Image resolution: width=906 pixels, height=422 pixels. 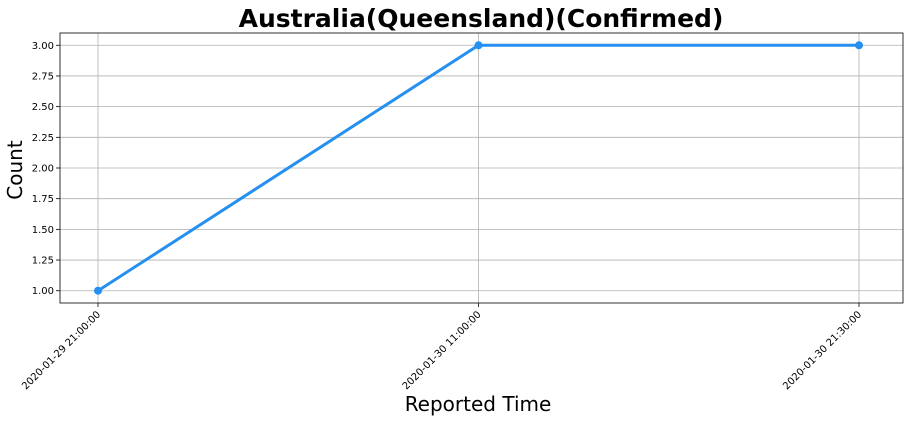 What do you see at coordinates (43, 138) in the screenshot?
I see `y-tick-label: 2.25` at bounding box center [43, 138].